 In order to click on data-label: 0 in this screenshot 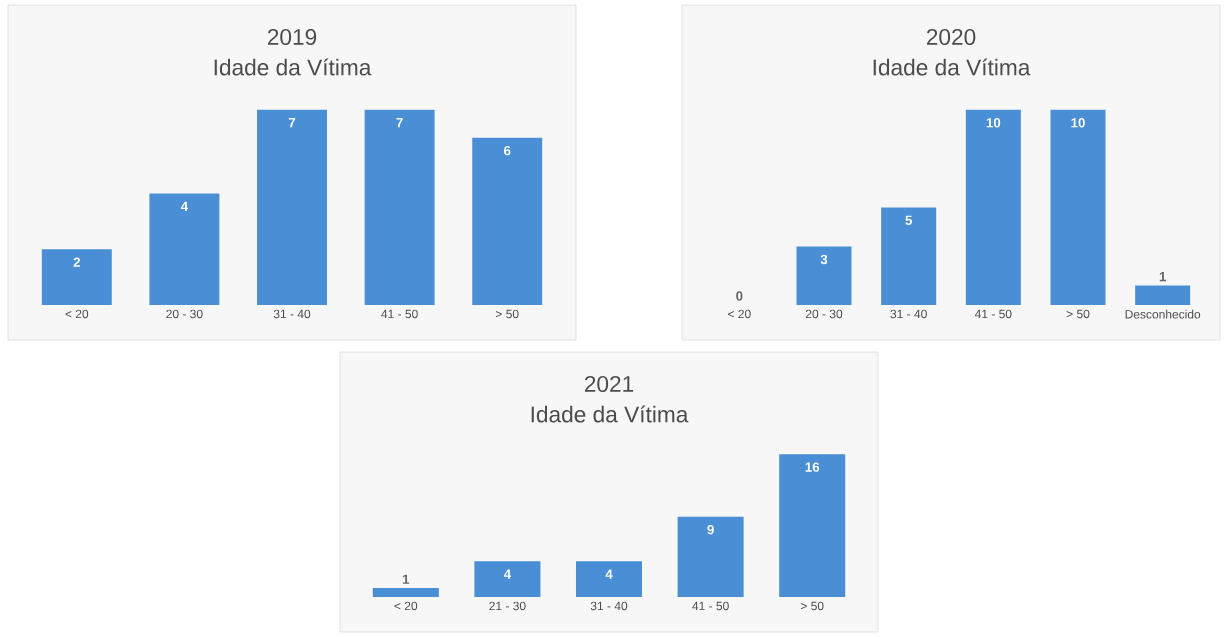, I will do `click(739, 296)`.